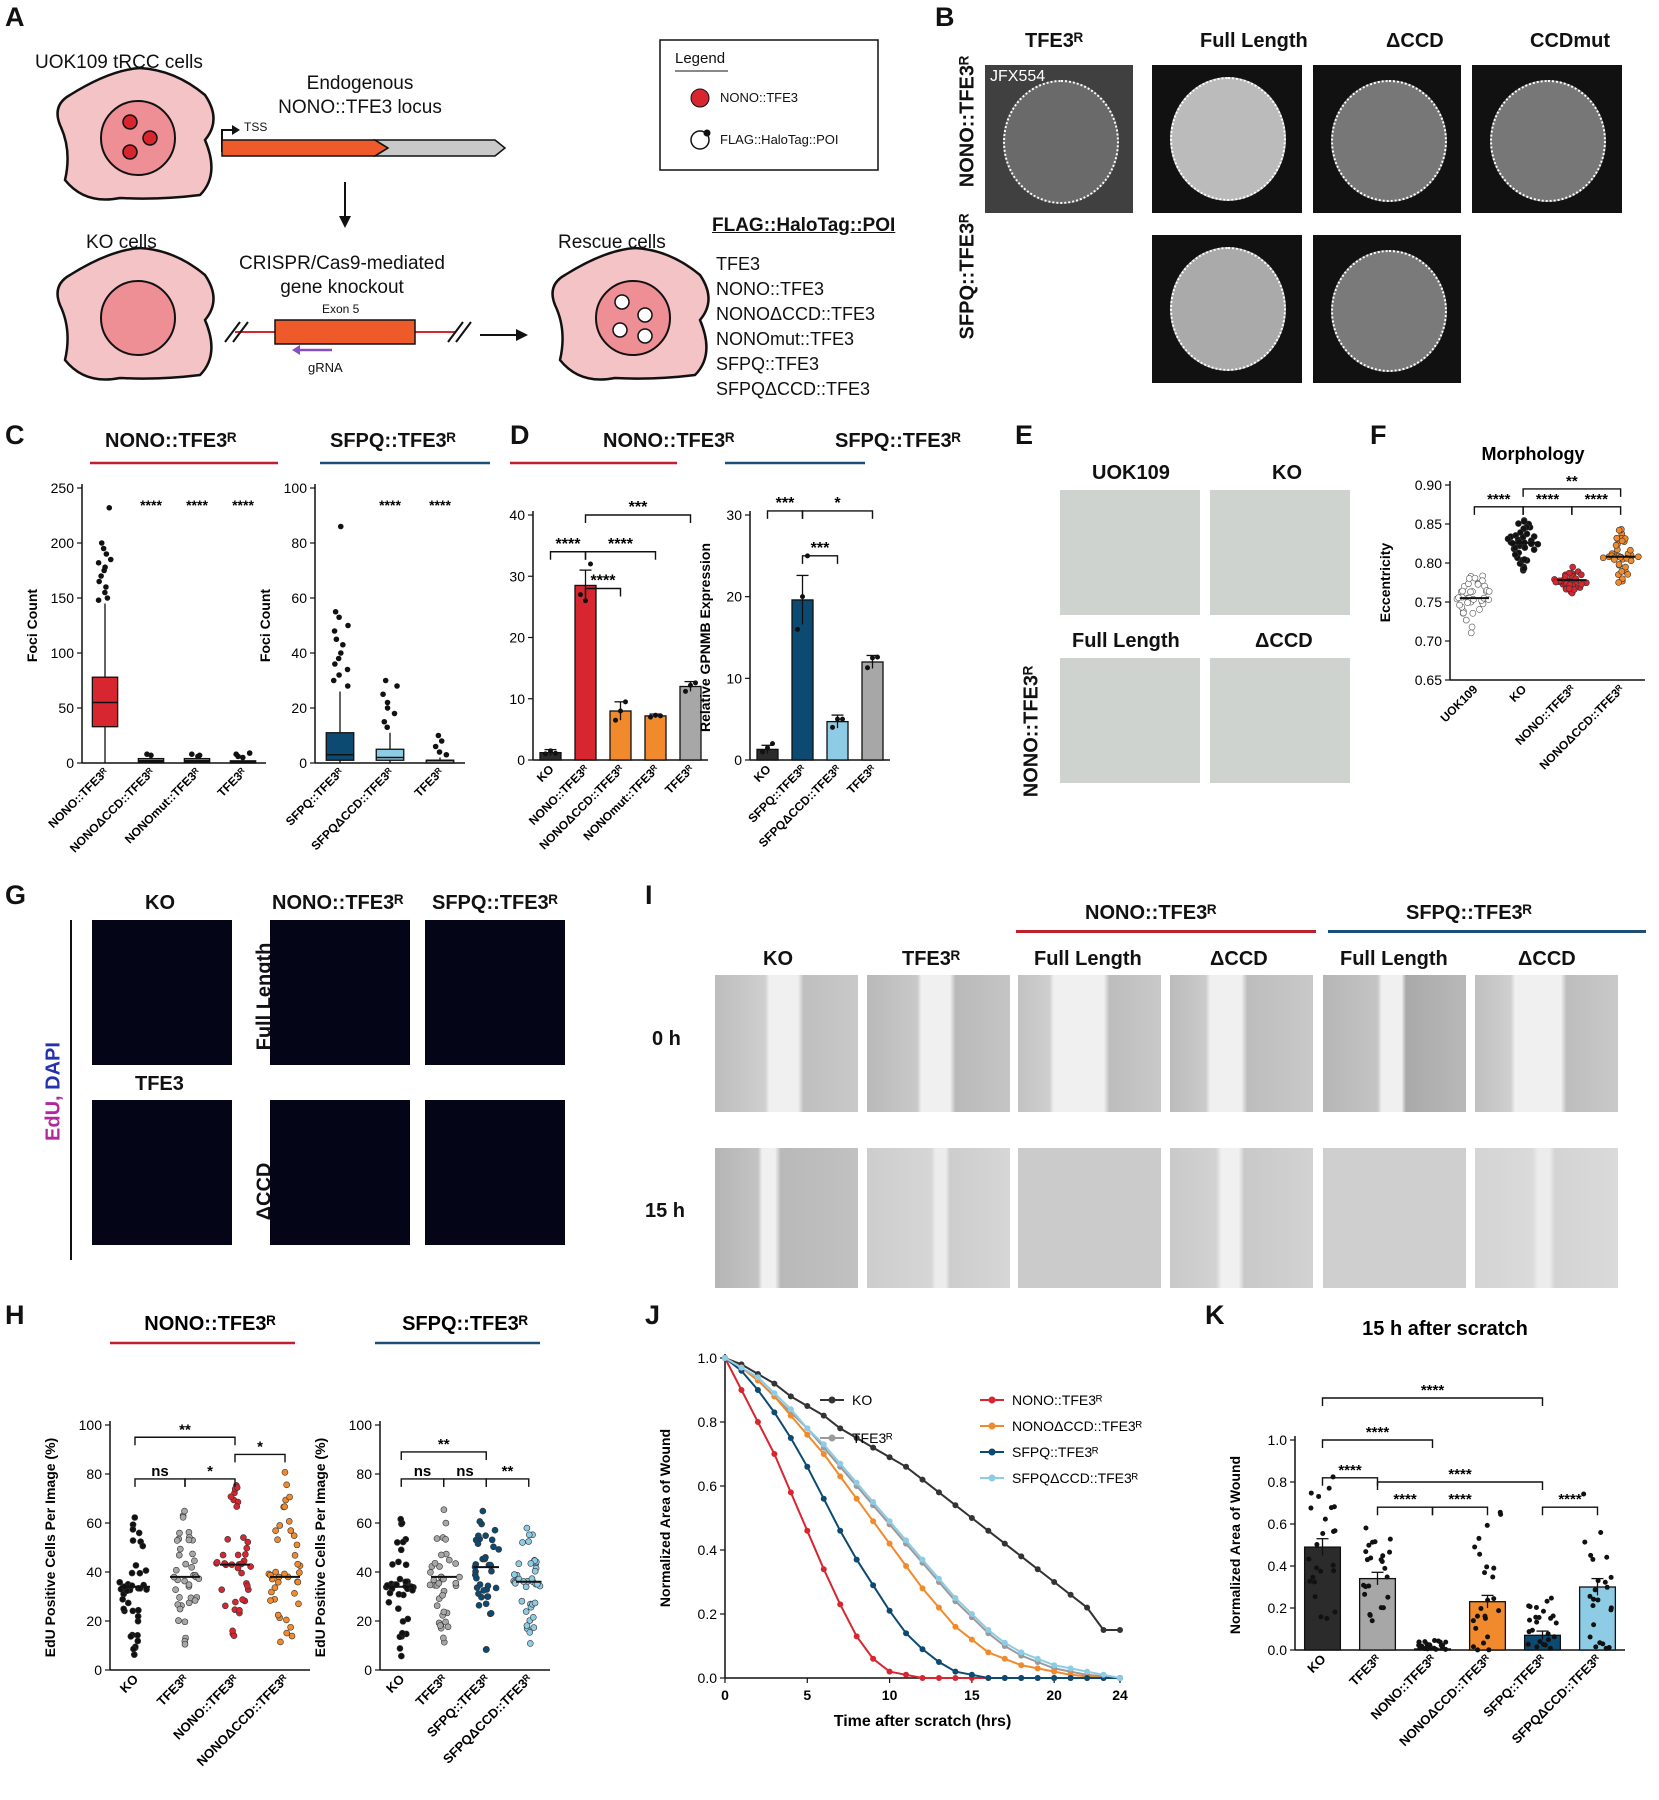 The image size is (1659, 1800). Describe the element at coordinates (796, 314) in the screenshot. I see `poi-item: NONOΔCCD::TFE3` at that location.